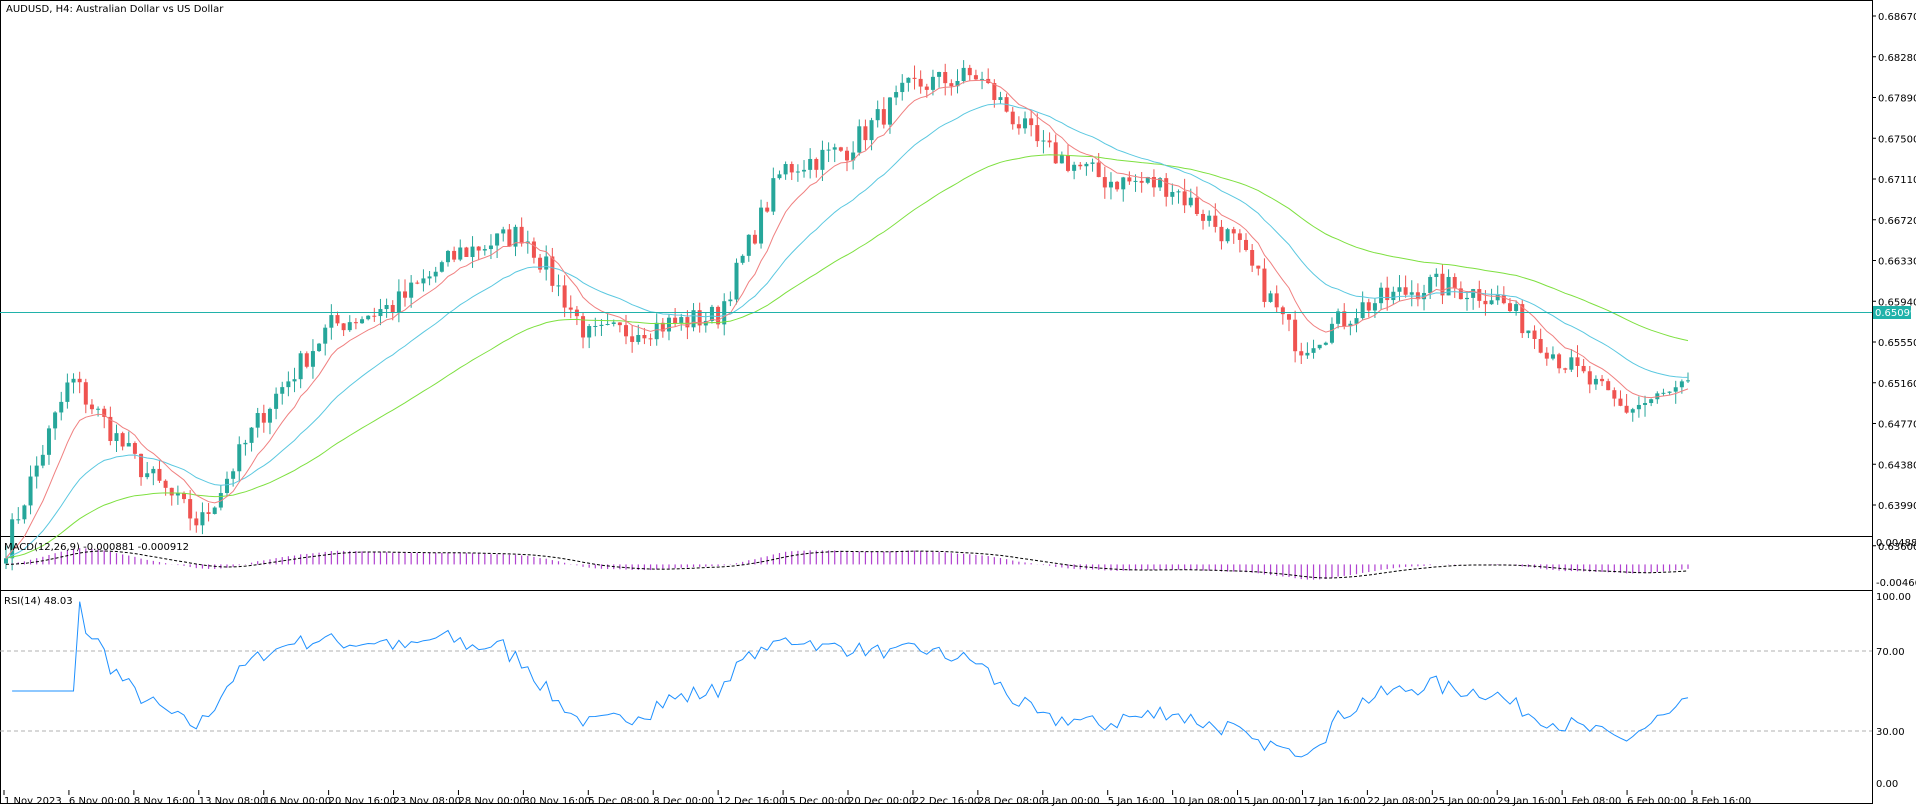  I want to click on macd-label: MACD(12,26,9) -0.000881 -0.000912, so click(96, 547).